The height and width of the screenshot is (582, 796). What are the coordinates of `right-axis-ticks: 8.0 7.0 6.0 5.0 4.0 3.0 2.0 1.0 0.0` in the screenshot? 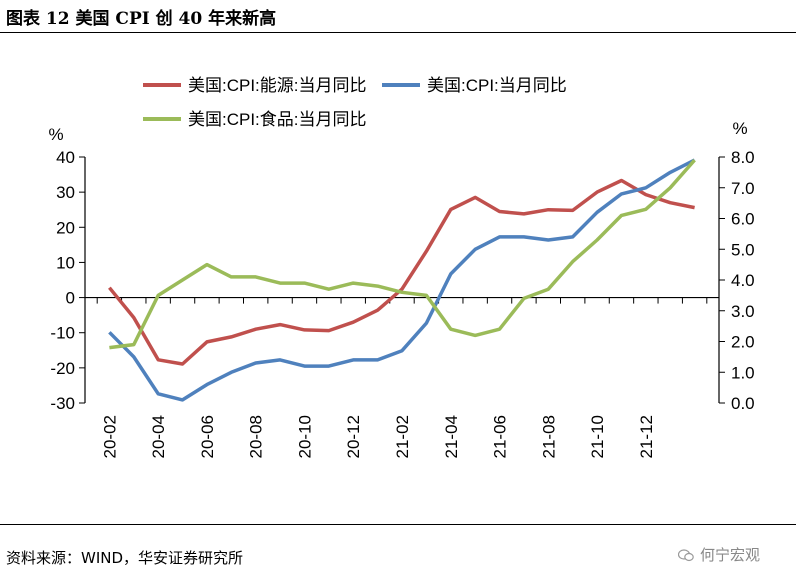 It's located at (737, 280).